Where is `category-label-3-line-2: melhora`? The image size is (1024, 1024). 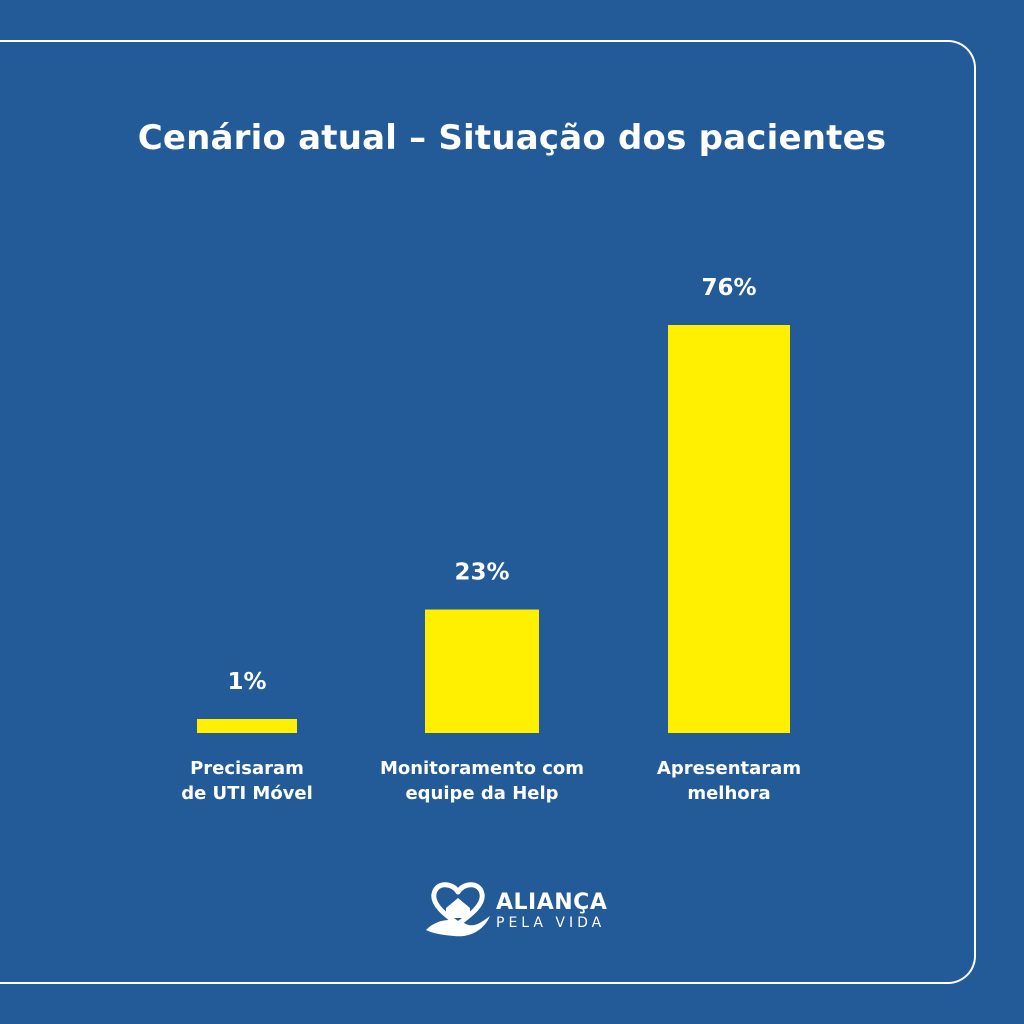
category-label-3-line-2: melhora is located at coordinates (728, 793).